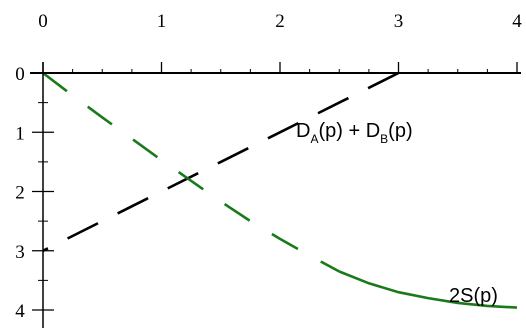 This screenshot has height=328, width=526. I want to click on x-tick-label: 4, so click(517, 21).